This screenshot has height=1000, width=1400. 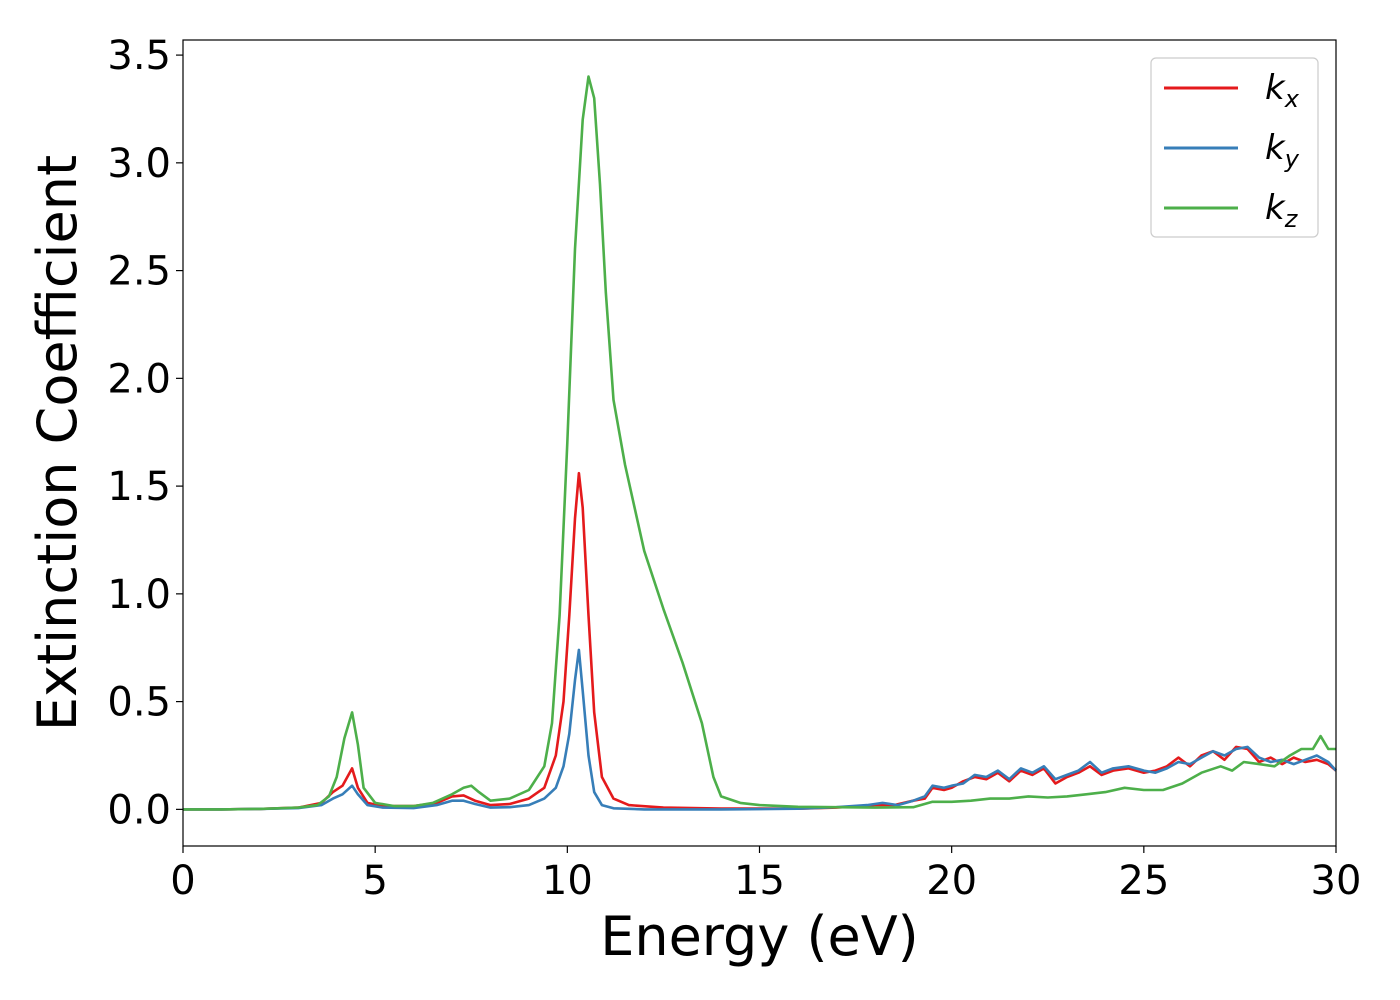 I want to click on y-tick-label: 0.5, so click(x=139, y=703).